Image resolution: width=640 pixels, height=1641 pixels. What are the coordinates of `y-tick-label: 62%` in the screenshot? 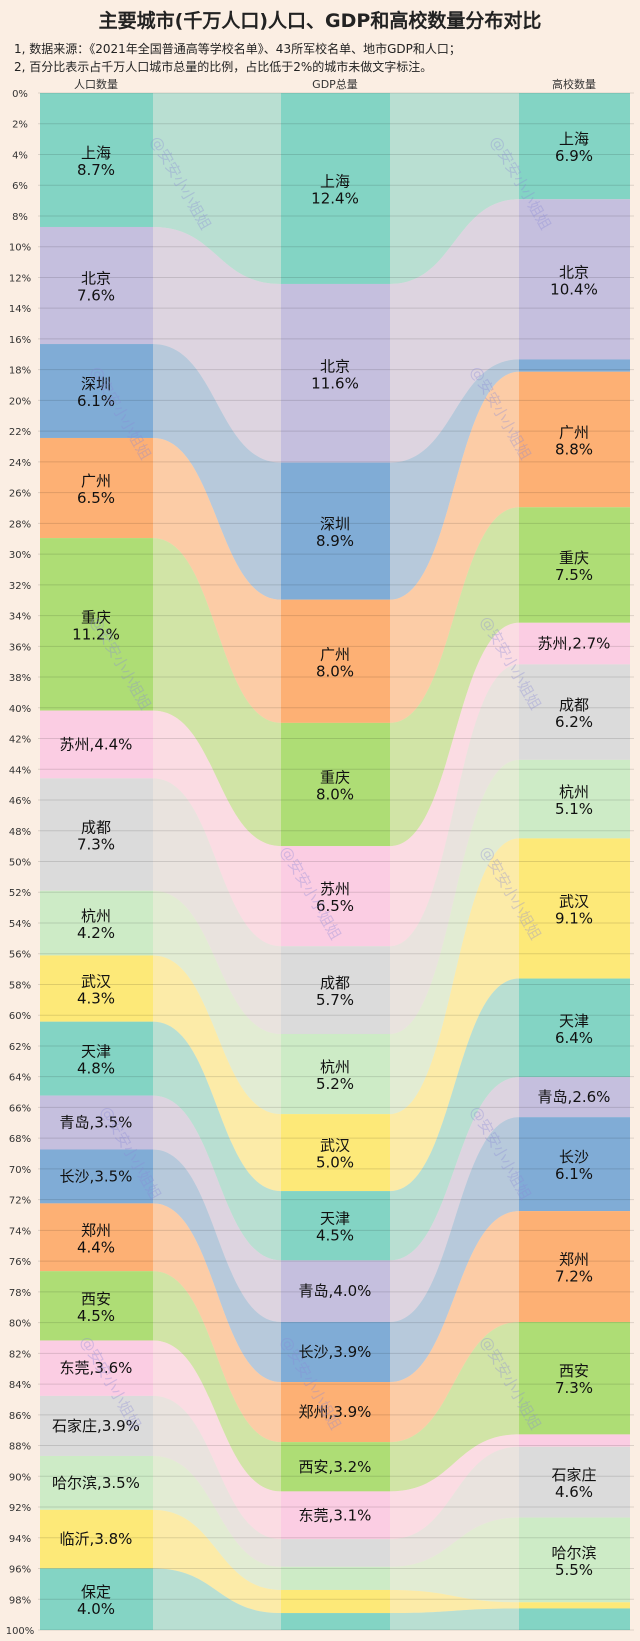 It's located at (20, 1047).